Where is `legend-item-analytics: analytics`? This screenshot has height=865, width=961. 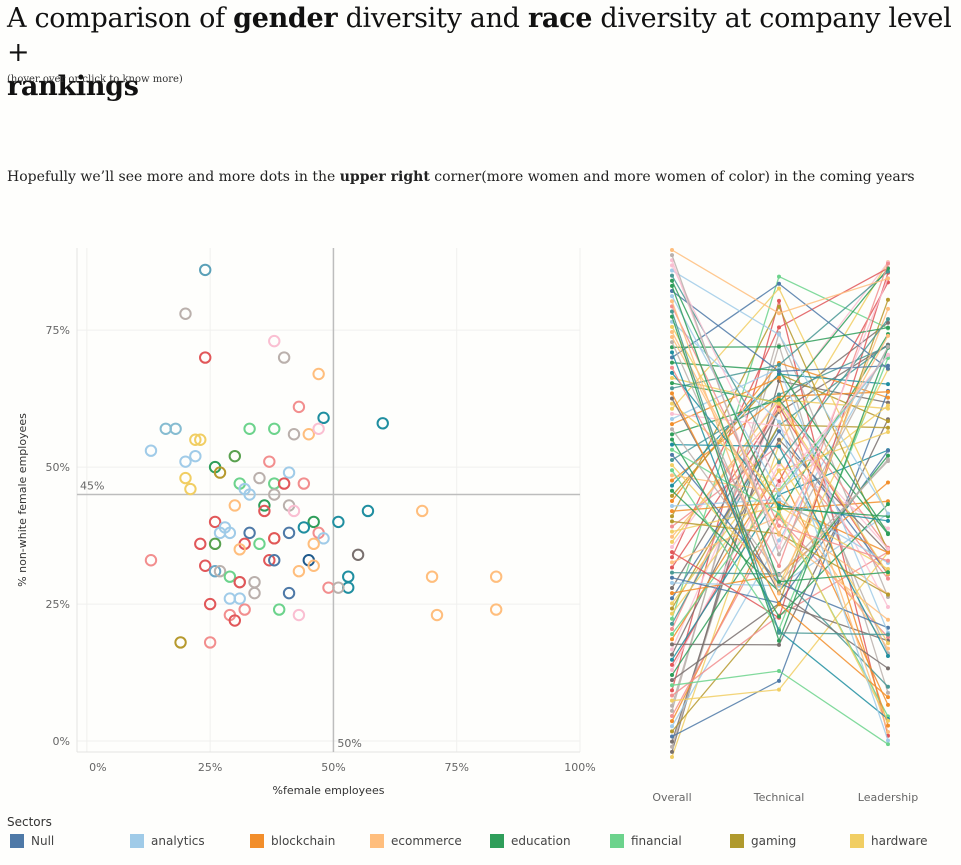
legend-item-analytics: analytics is located at coordinates (167, 841).